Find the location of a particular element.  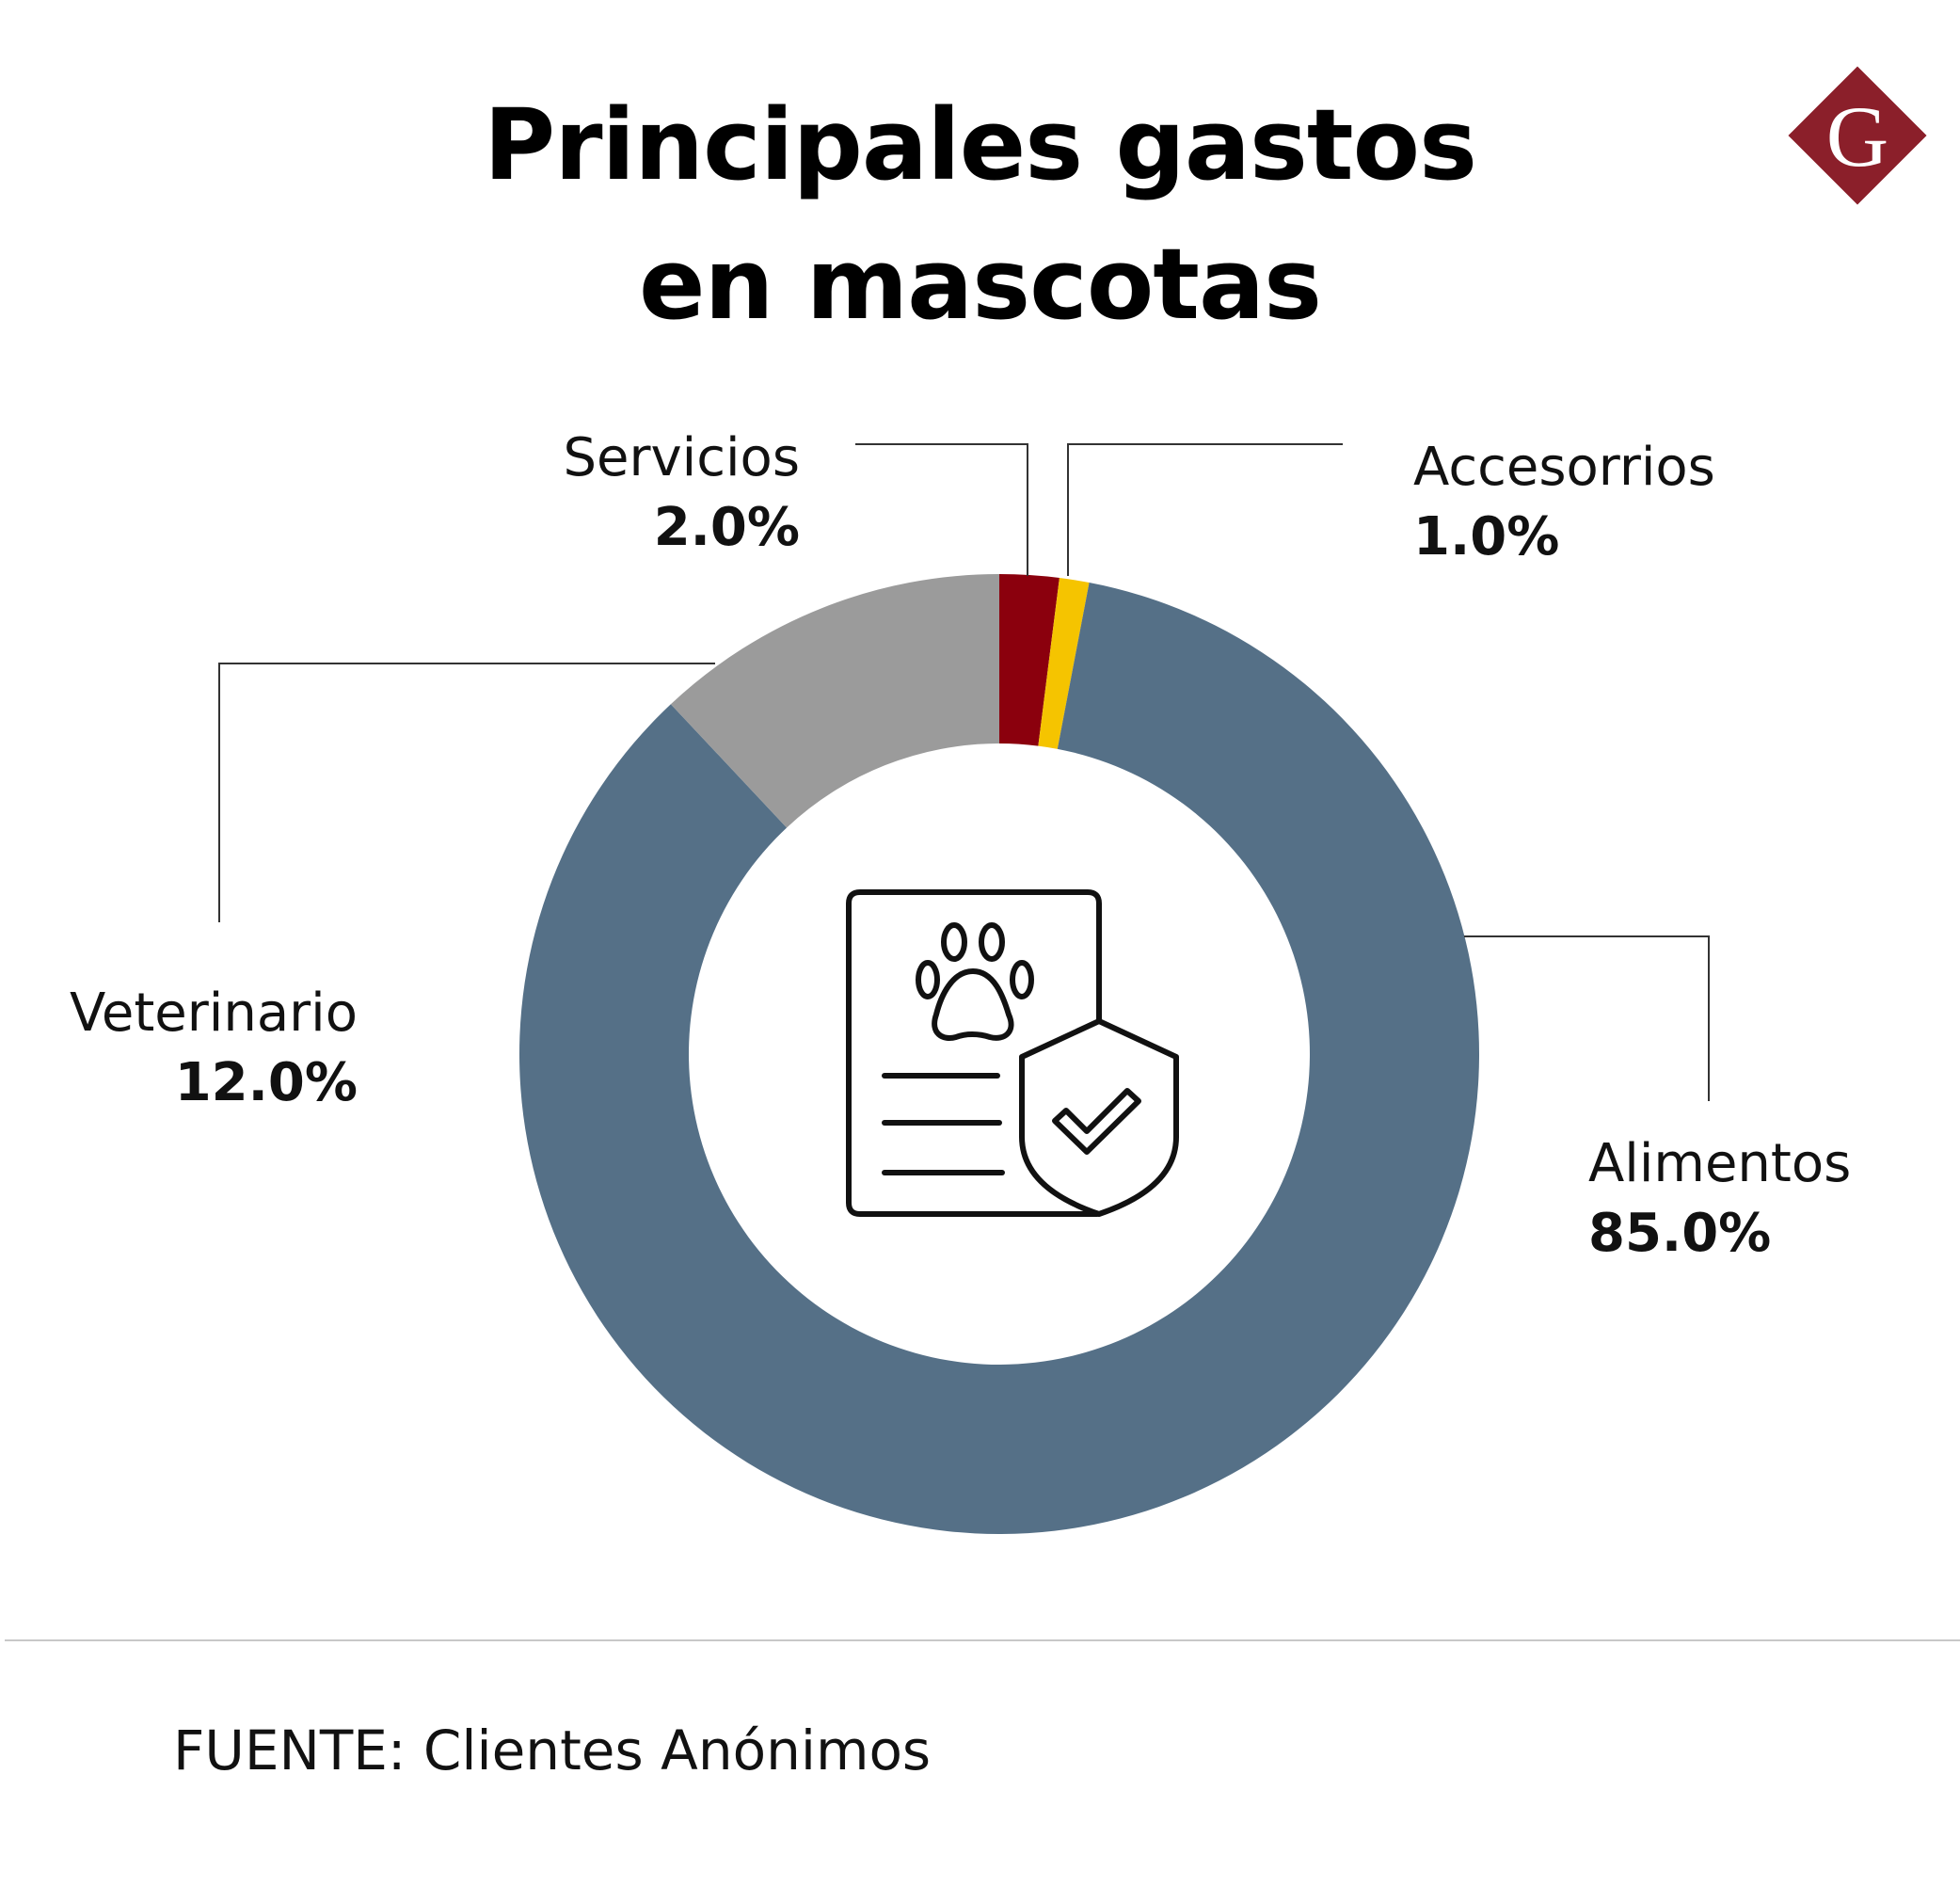

slice-label-name: Accesorrios is located at coordinates (1564, 467).